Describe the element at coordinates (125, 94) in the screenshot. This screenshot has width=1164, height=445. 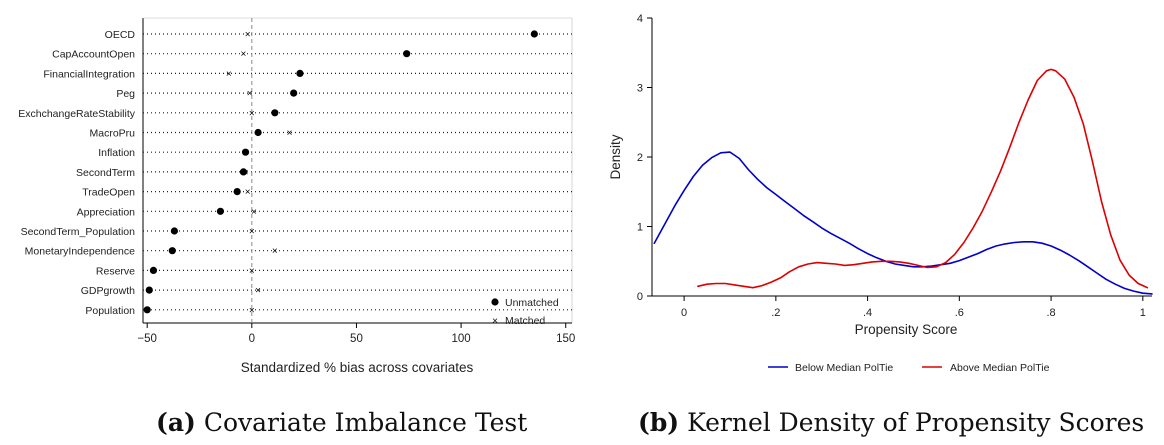
I see `y-tick-label: Peg` at that location.